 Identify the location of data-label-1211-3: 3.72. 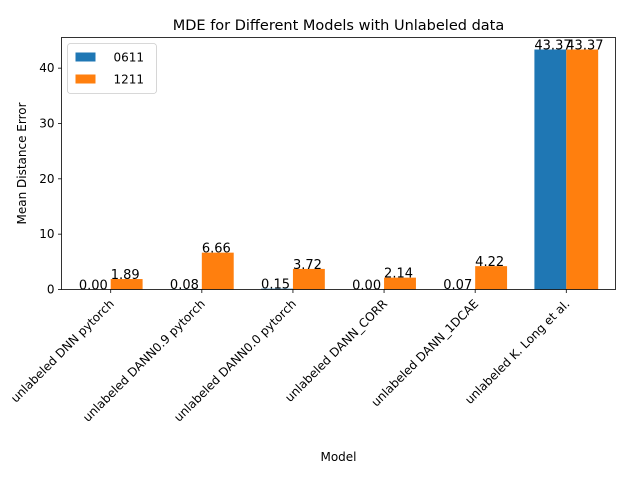
(307, 265).